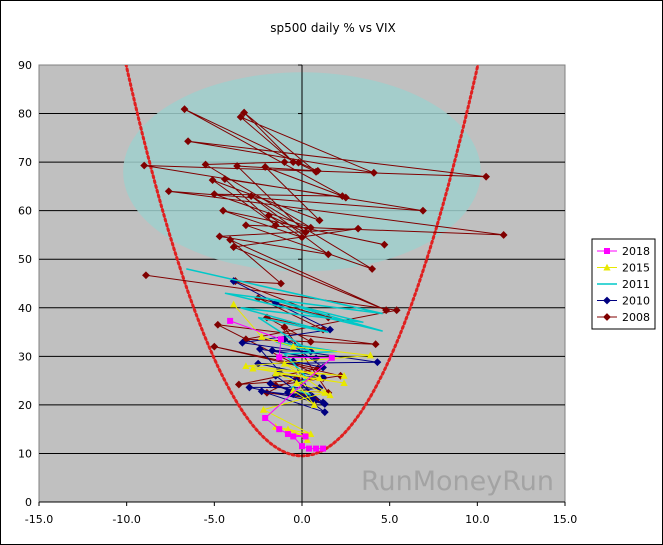  I want to click on y-tick-label: 80, so click(25, 114).